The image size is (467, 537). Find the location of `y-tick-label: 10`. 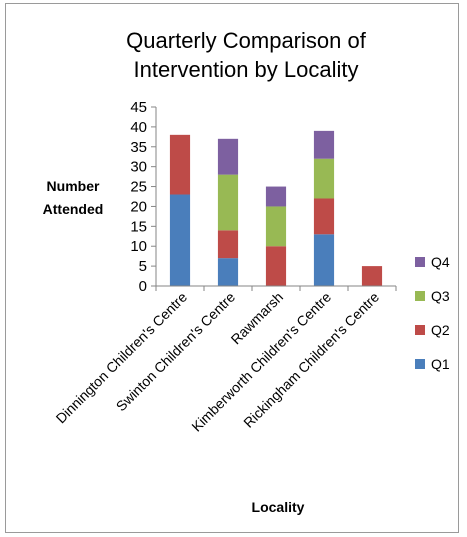

y-tick-label: 10 is located at coordinates (138, 246).